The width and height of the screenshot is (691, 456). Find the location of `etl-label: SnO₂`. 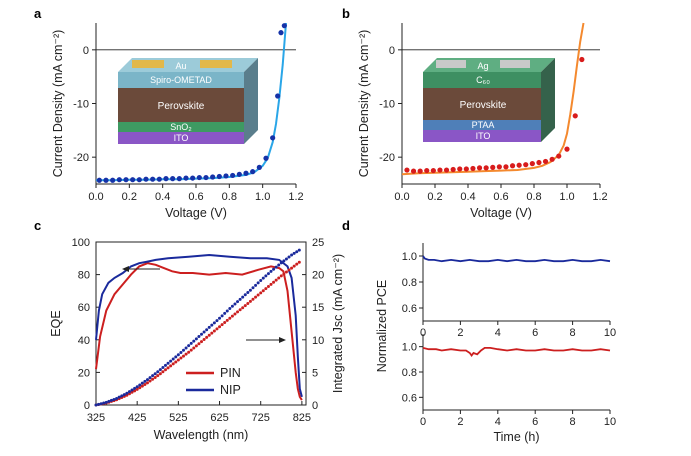

etl-label: SnO₂ is located at coordinates (181, 127).